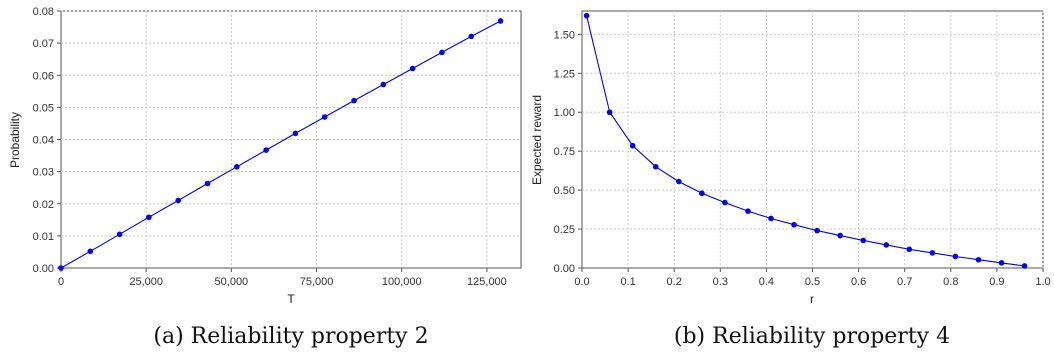 This screenshot has height=352, width=1054. Describe the element at coordinates (564, 191) in the screenshot. I see `chart-b-y-tick-label: 0.50` at that location.